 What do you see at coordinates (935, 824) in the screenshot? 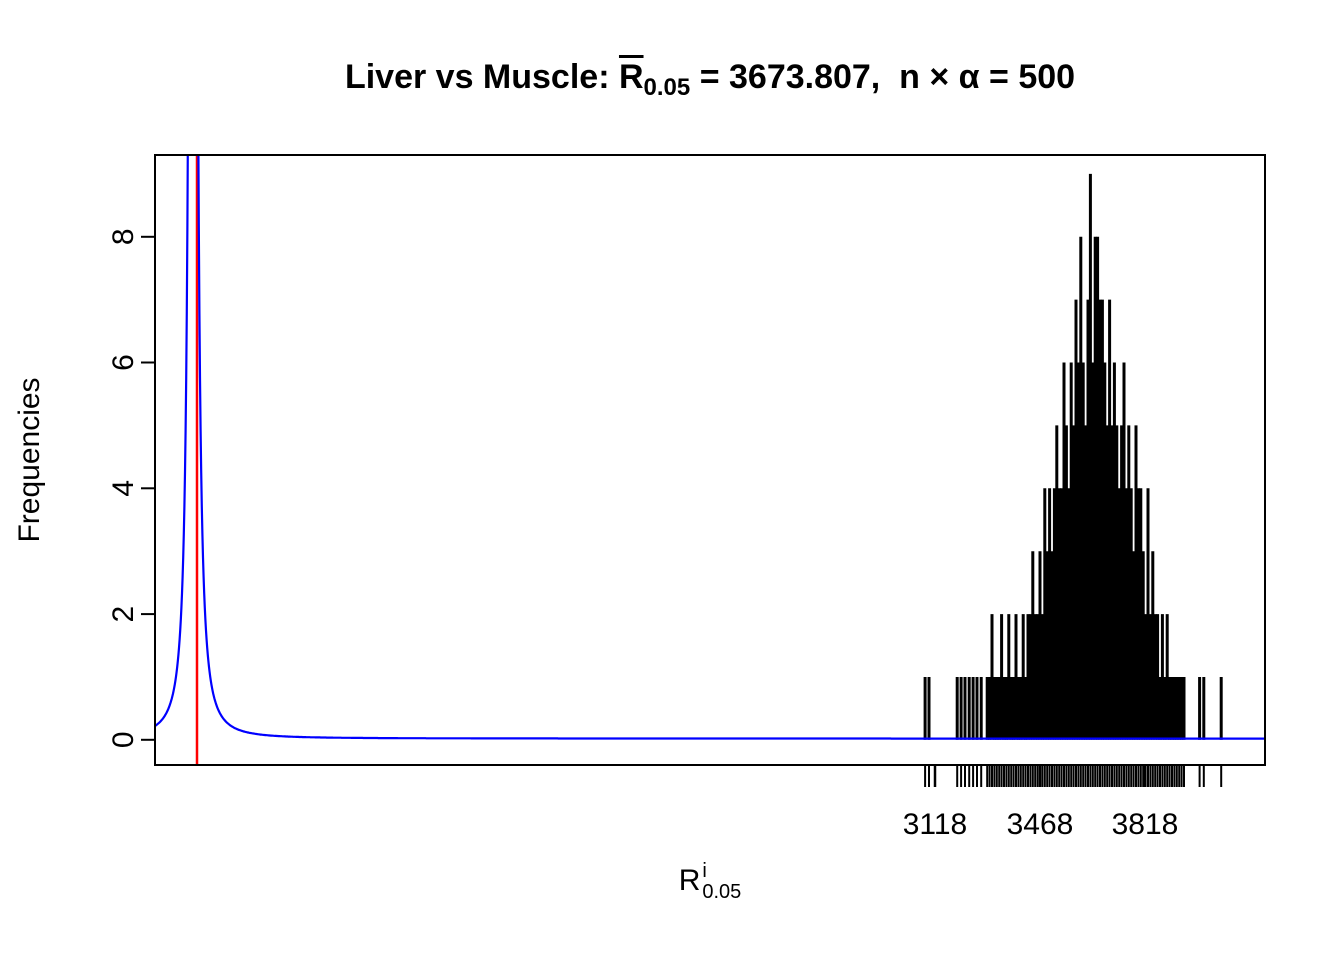
I see `svg-text: 3118` at bounding box center [935, 824].